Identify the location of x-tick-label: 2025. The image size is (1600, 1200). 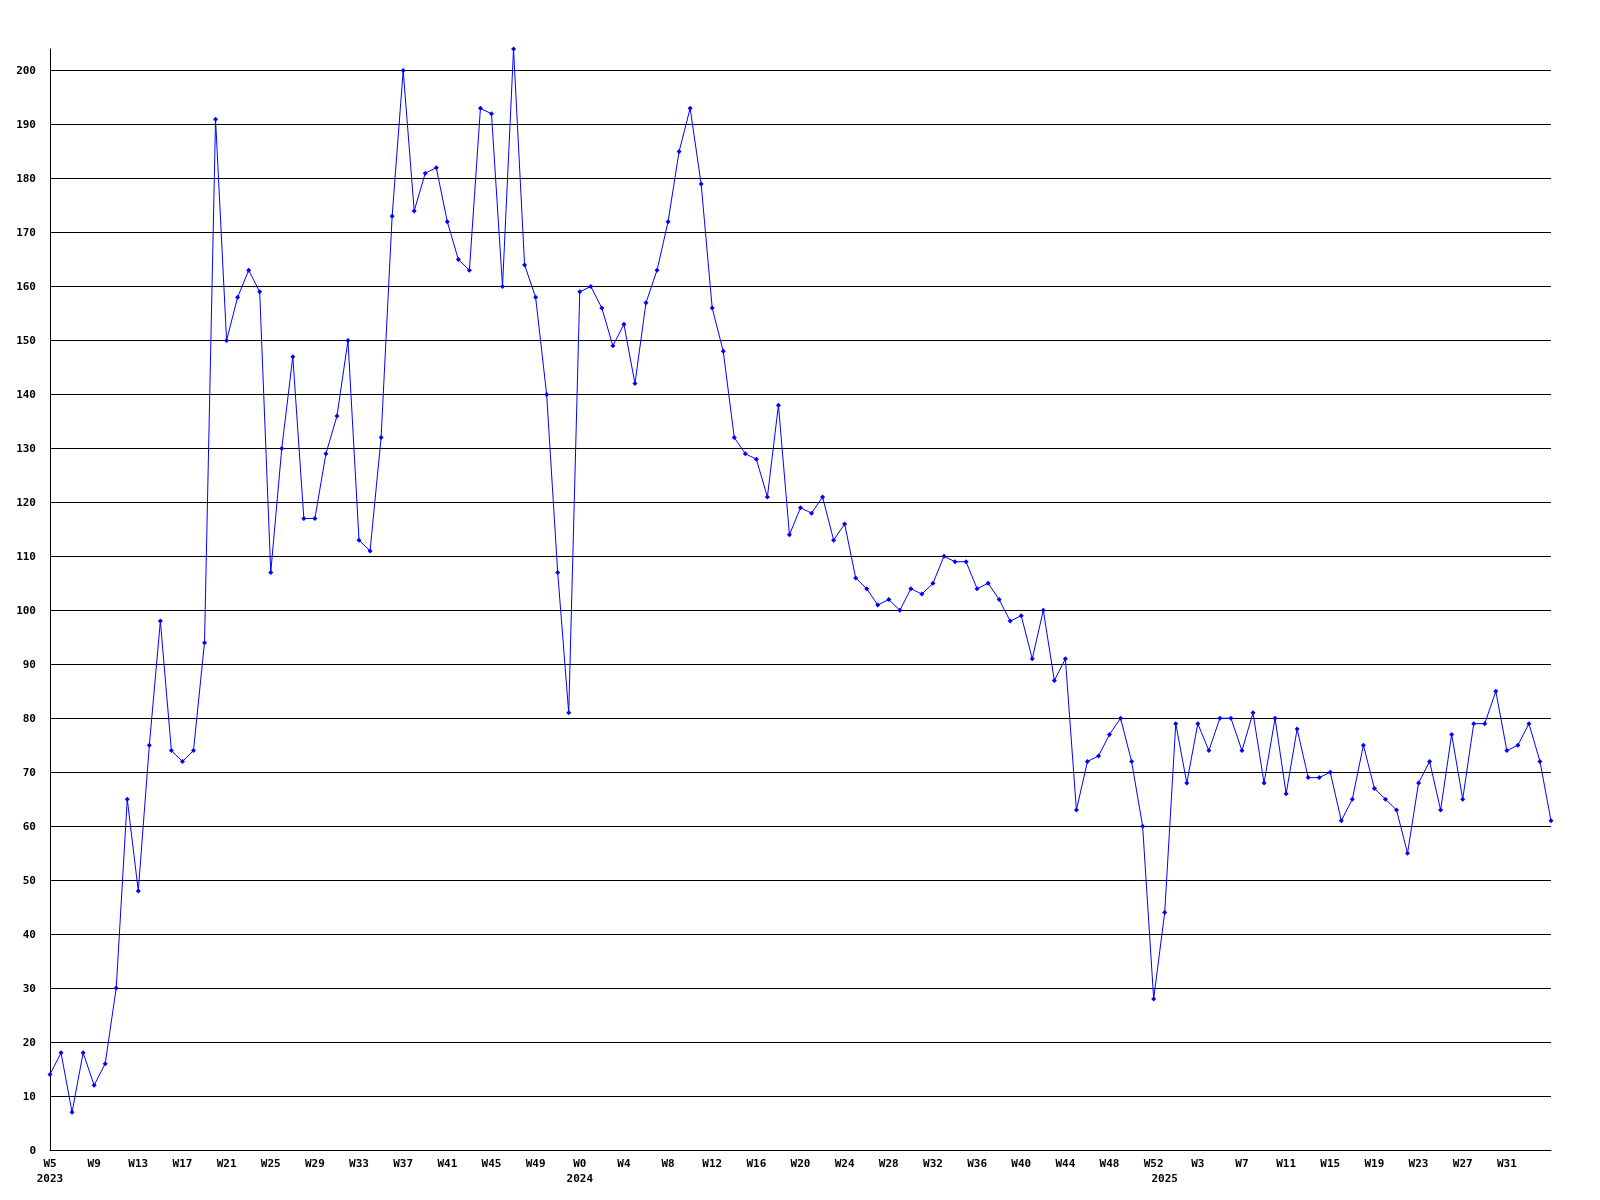
(1164, 1178).